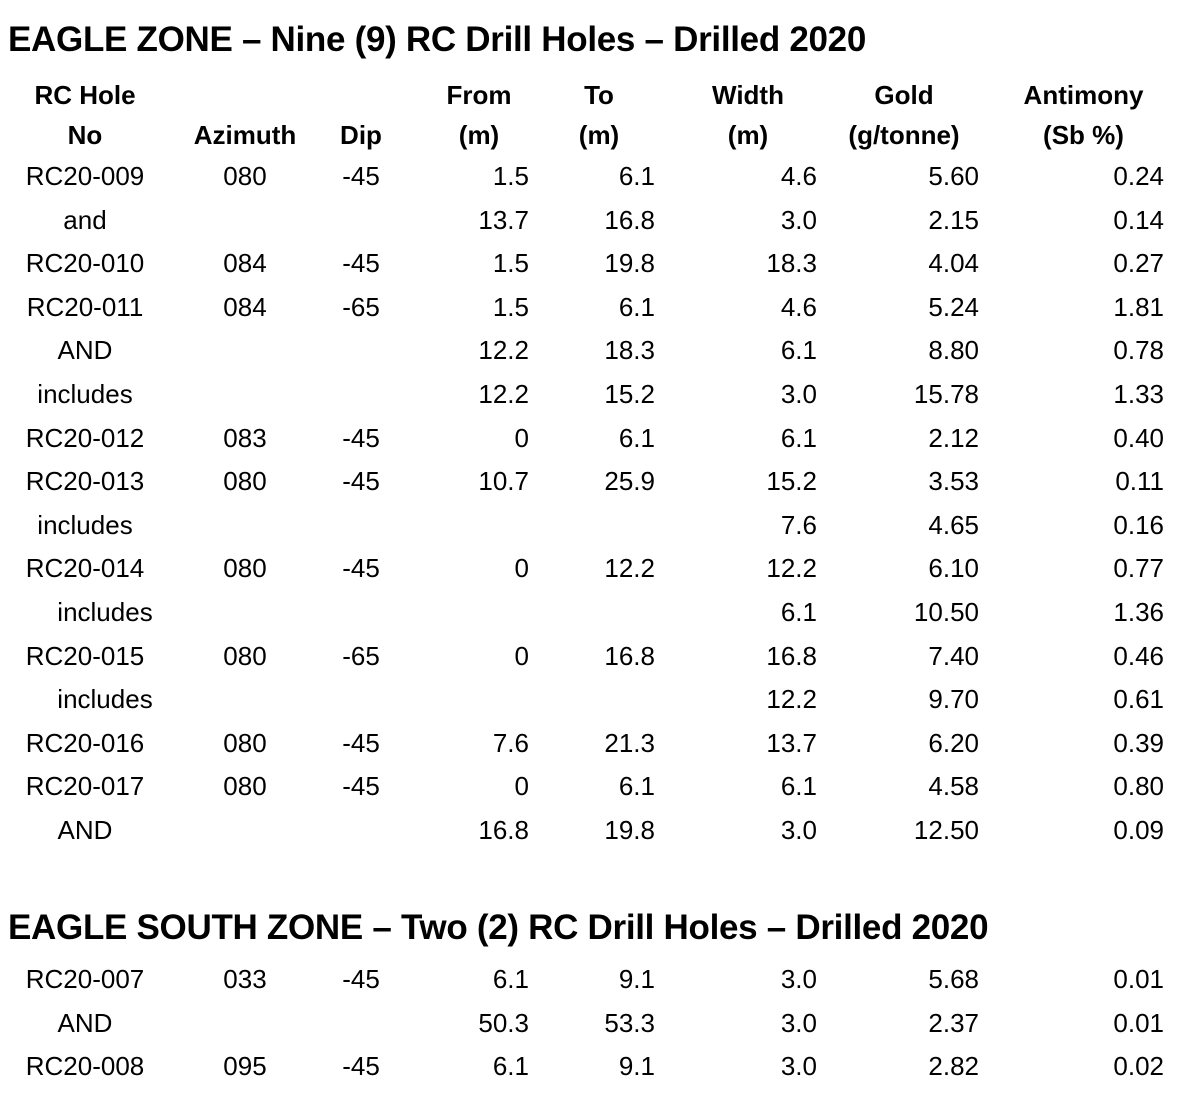  I want to click on cell-to: 12.2, so click(629, 568).